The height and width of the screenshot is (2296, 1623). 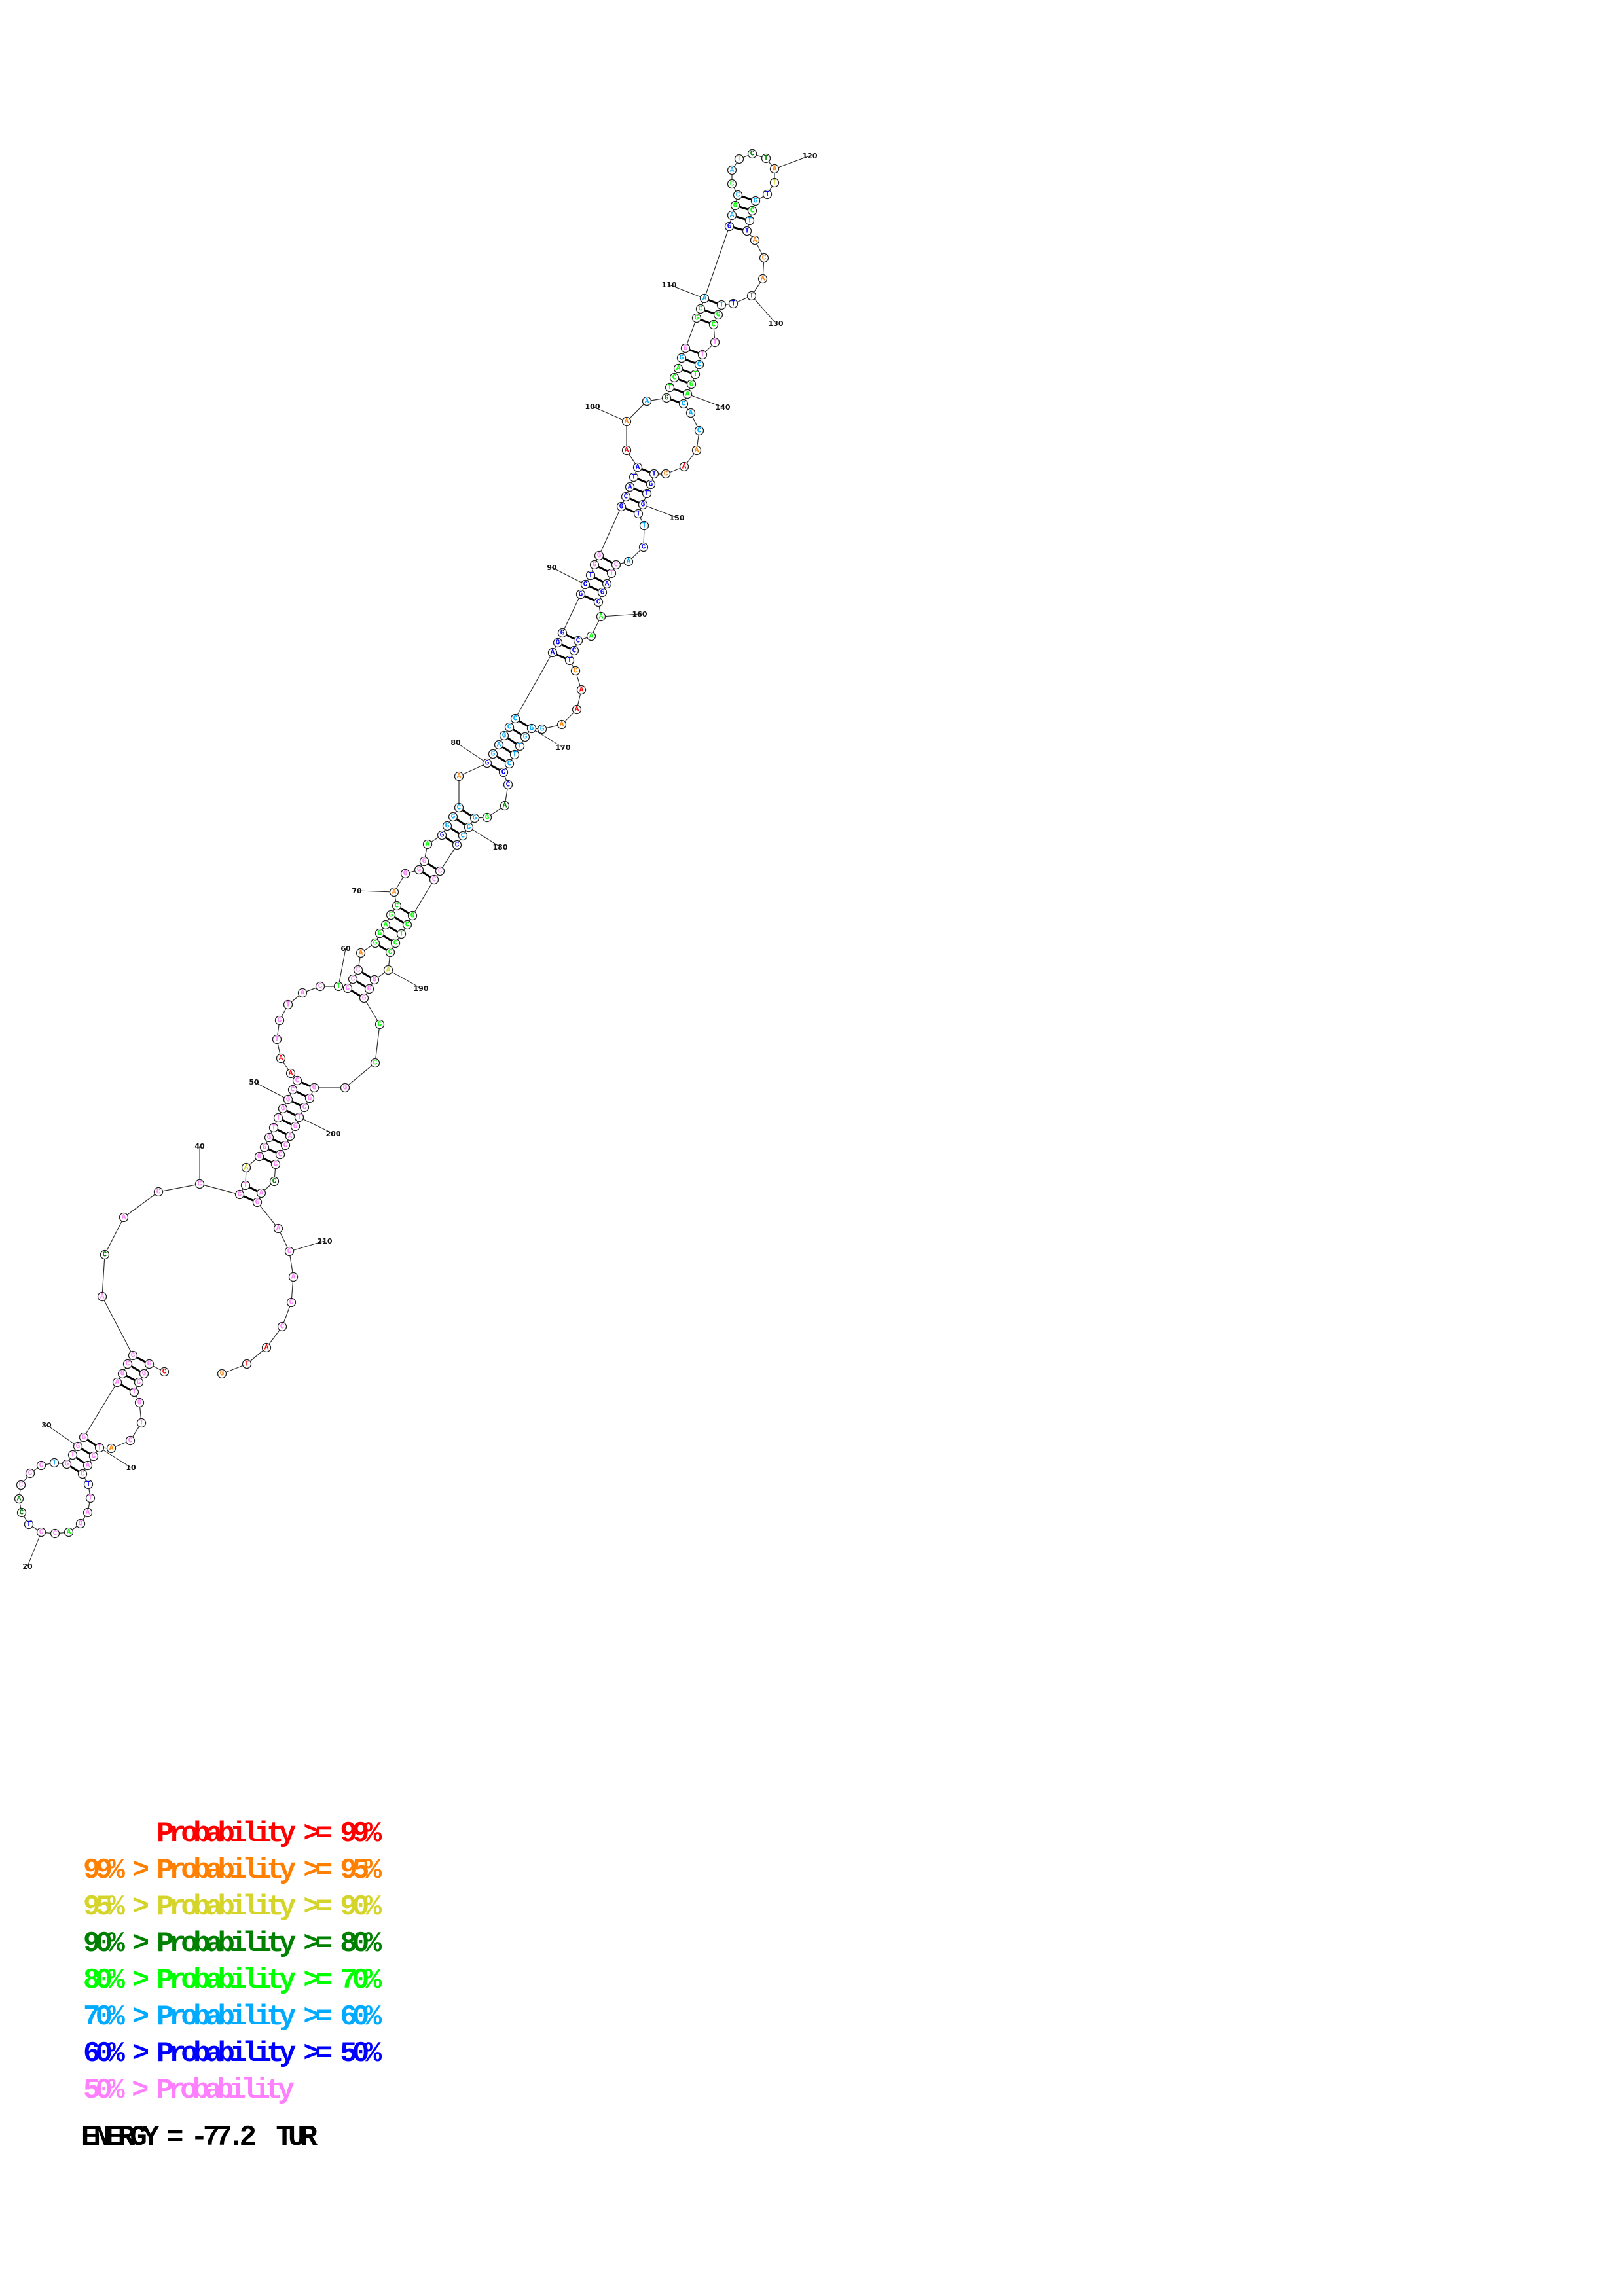 What do you see at coordinates (345, 948) in the screenshot?
I see `position-label: 60` at bounding box center [345, 948].